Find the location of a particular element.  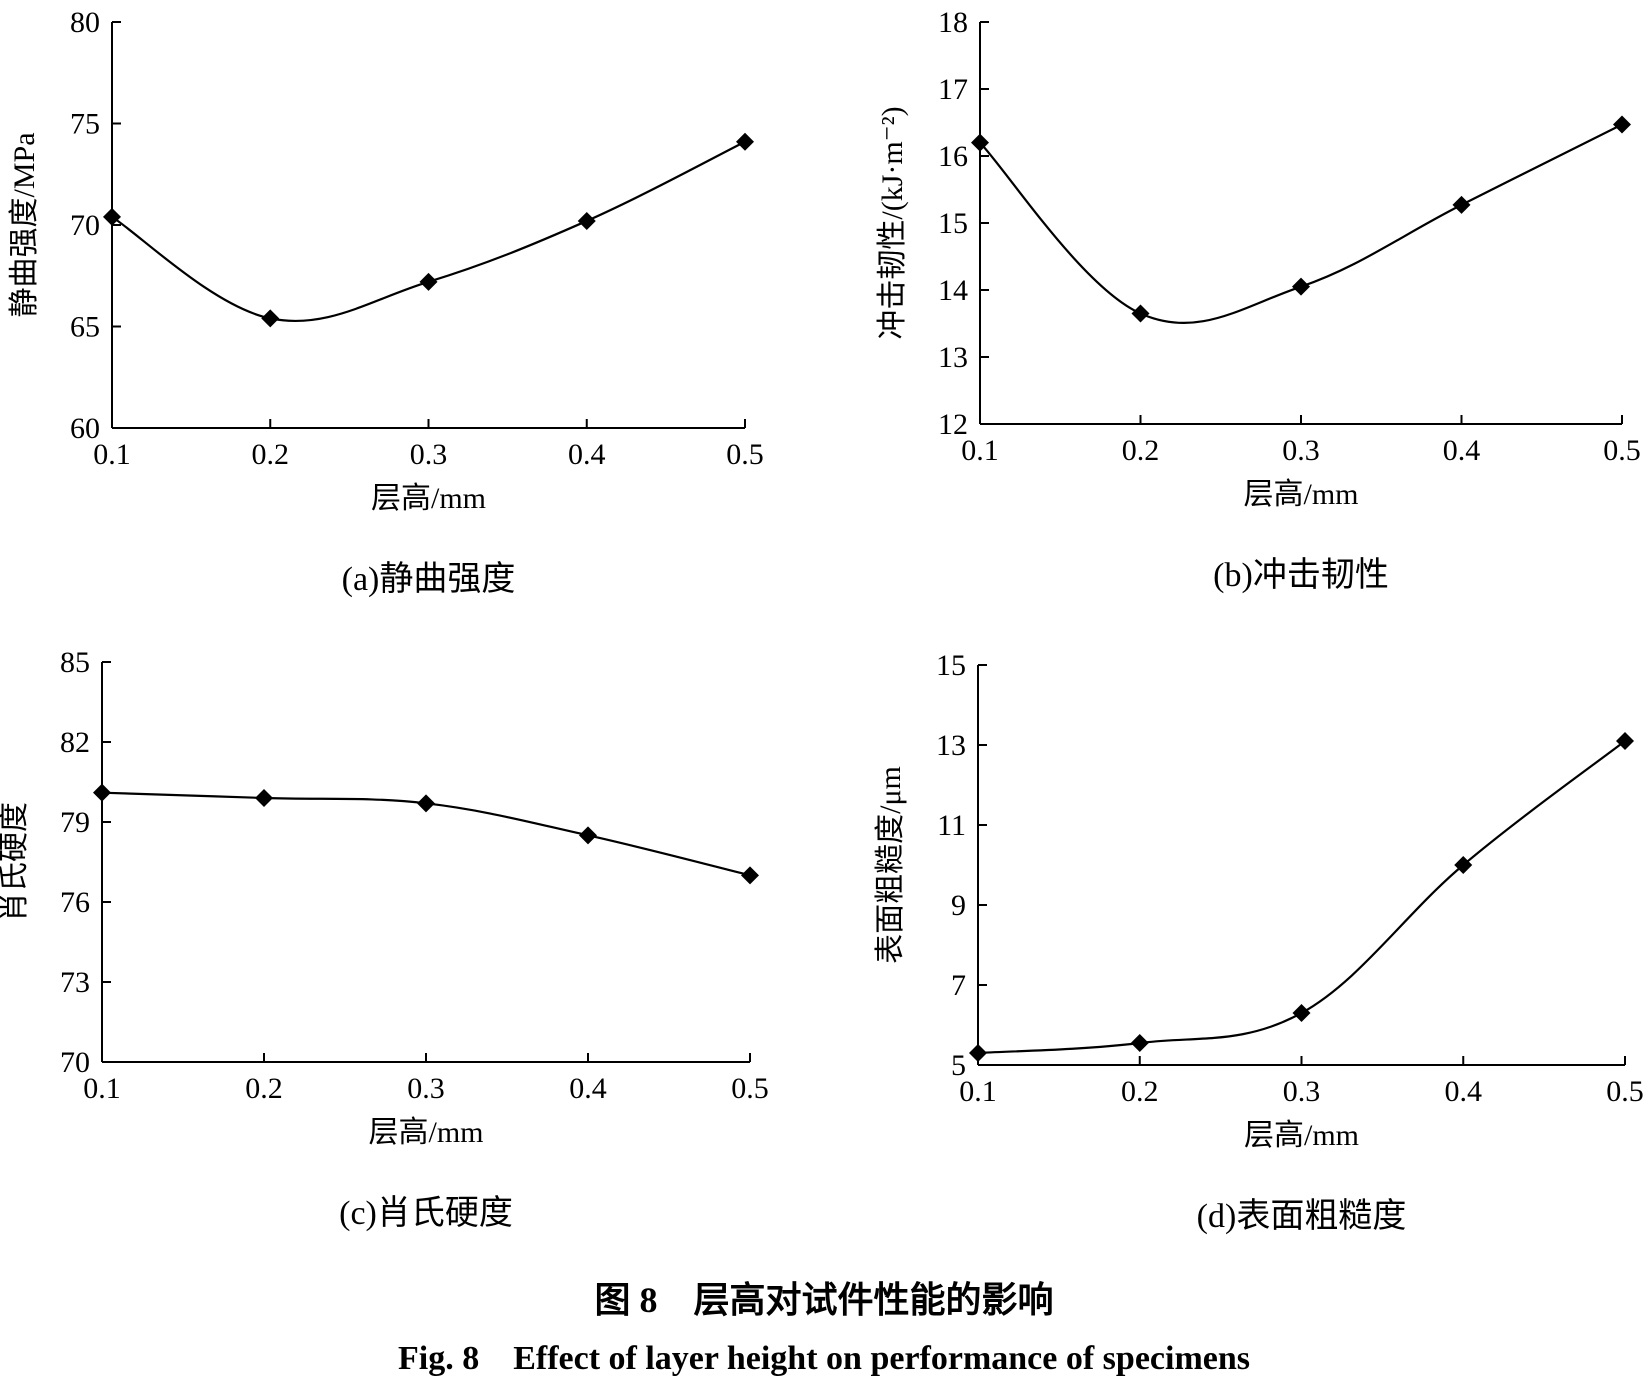

y-tick-label: 16 is located at coordinates (953, 156).